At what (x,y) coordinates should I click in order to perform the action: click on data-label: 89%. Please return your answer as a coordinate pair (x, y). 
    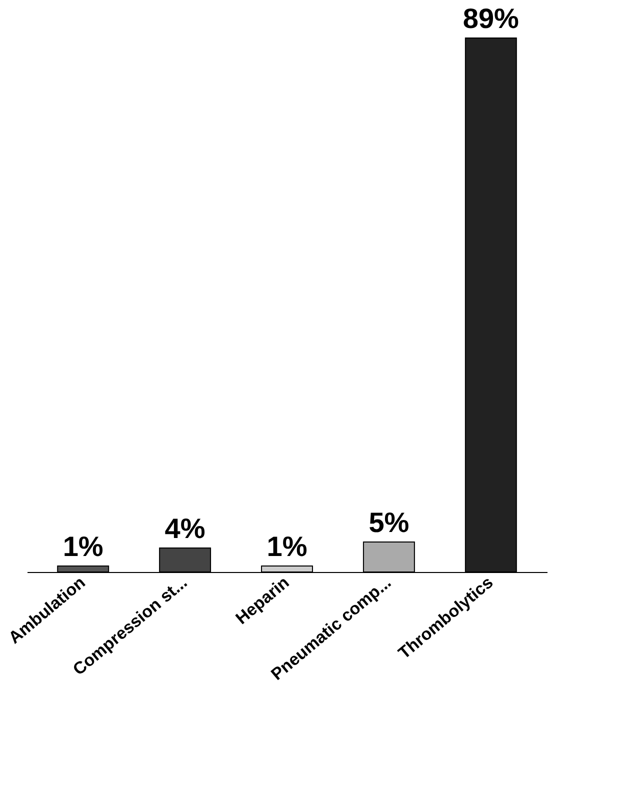
    Looking at the image, I should click on (491, 18).